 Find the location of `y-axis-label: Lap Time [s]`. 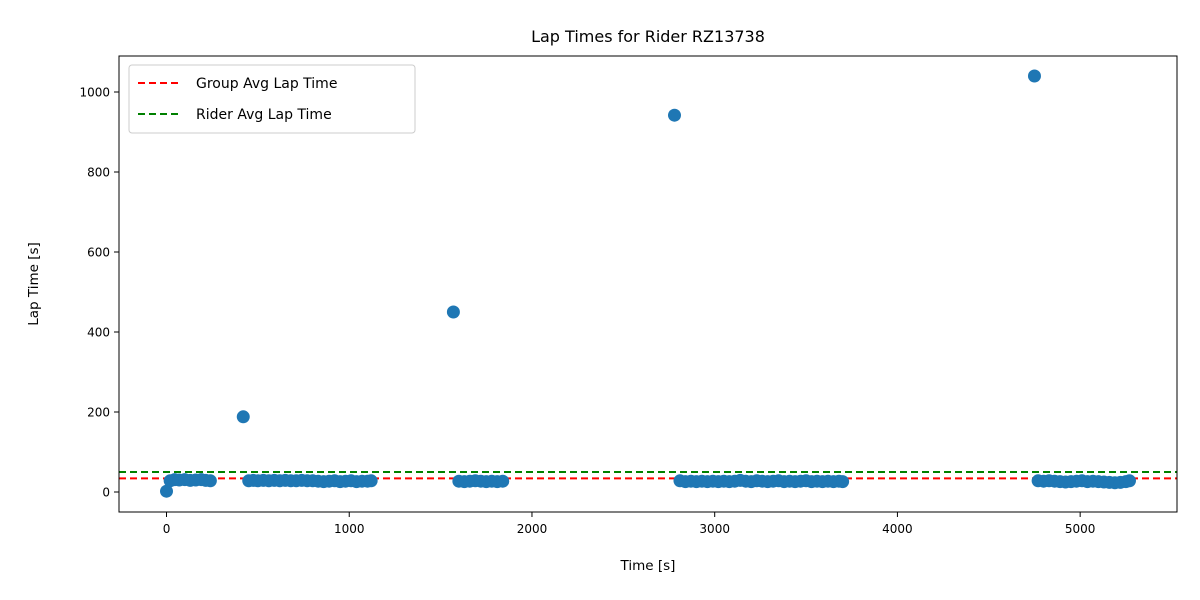

y-axis-label: Lap Time [s] is located at coordinates (34, 284).